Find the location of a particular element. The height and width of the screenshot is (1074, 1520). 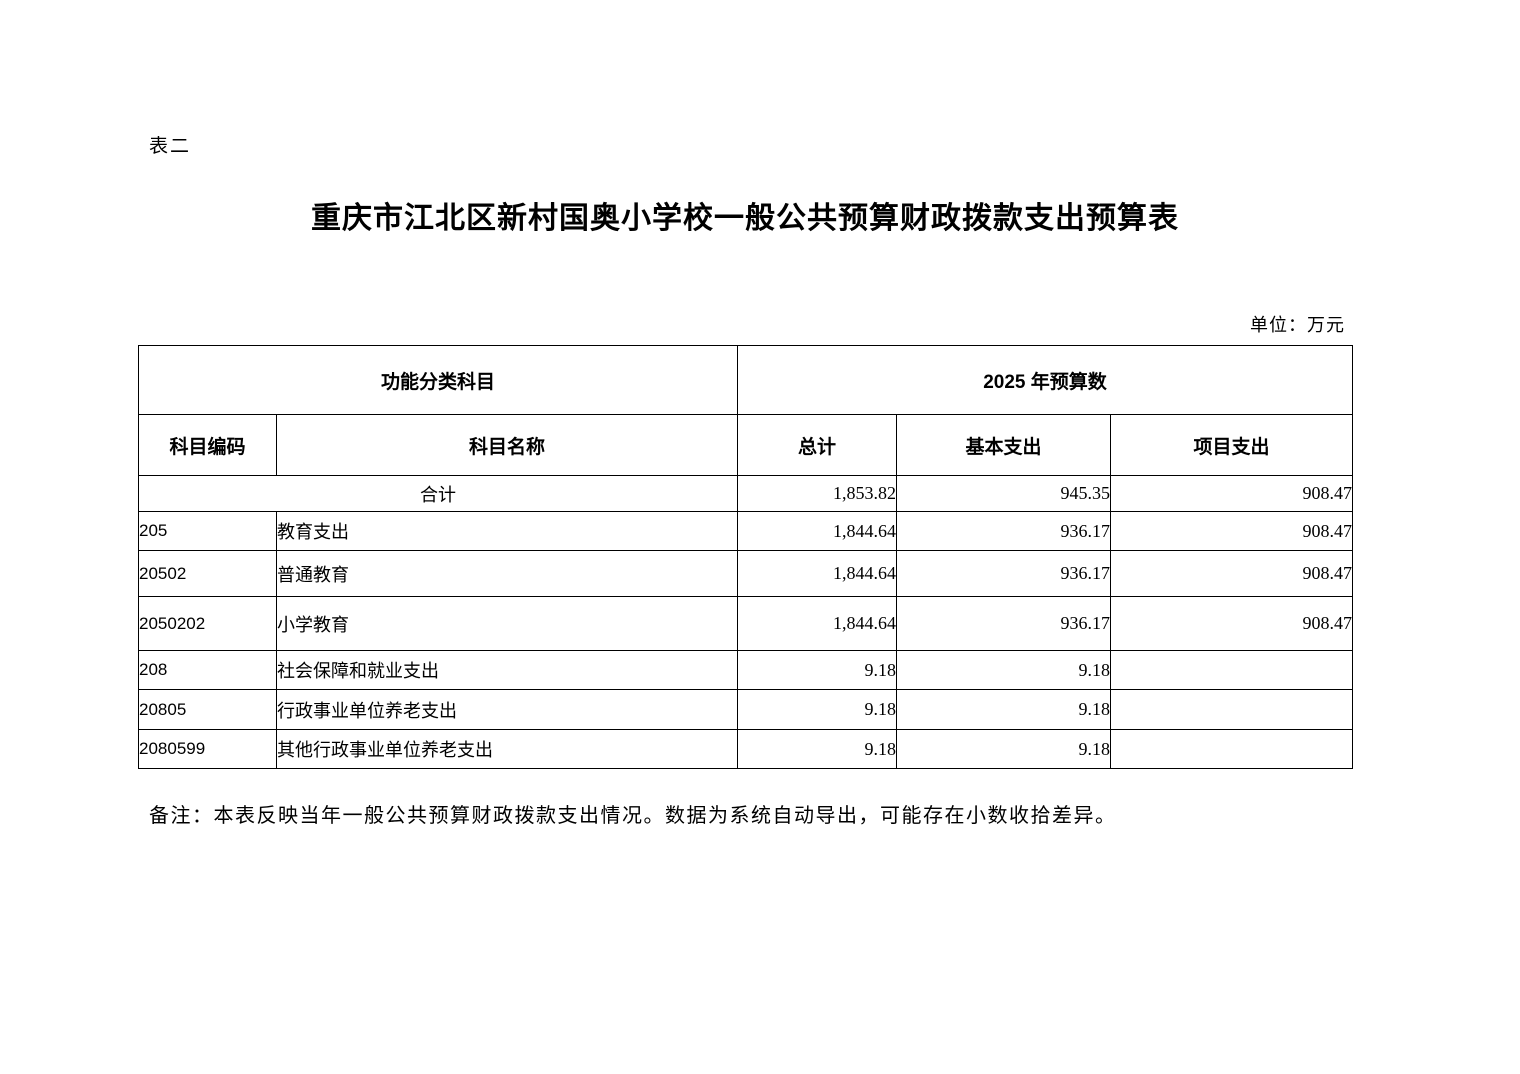

subject-code: 208 is located at coordinates (207, 670).